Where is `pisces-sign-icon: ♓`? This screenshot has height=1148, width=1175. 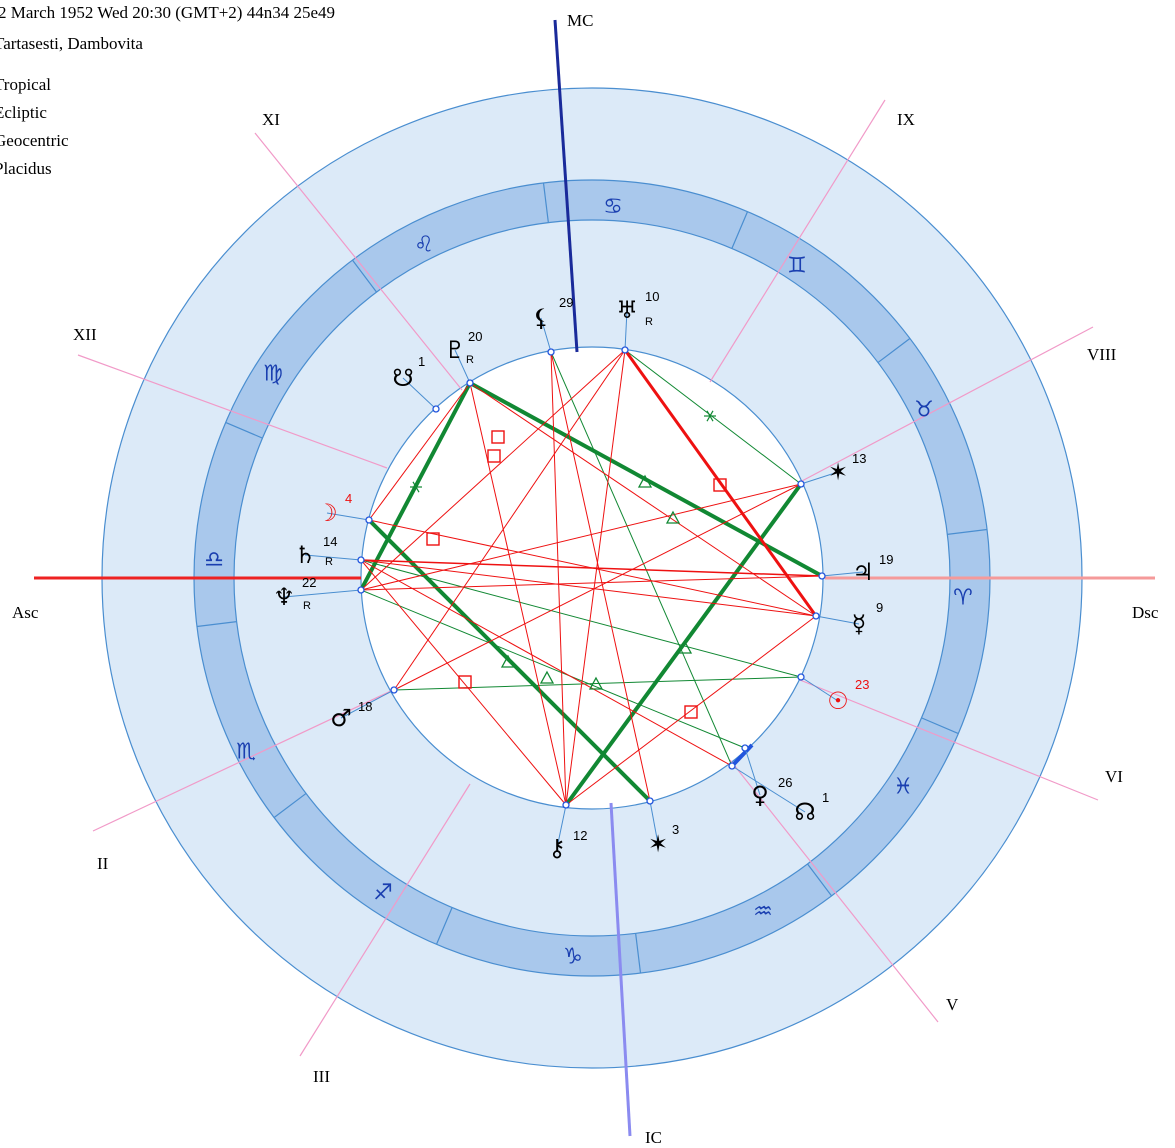
pisces-sign-icon: ♓ is located at coordinates (903, 787).